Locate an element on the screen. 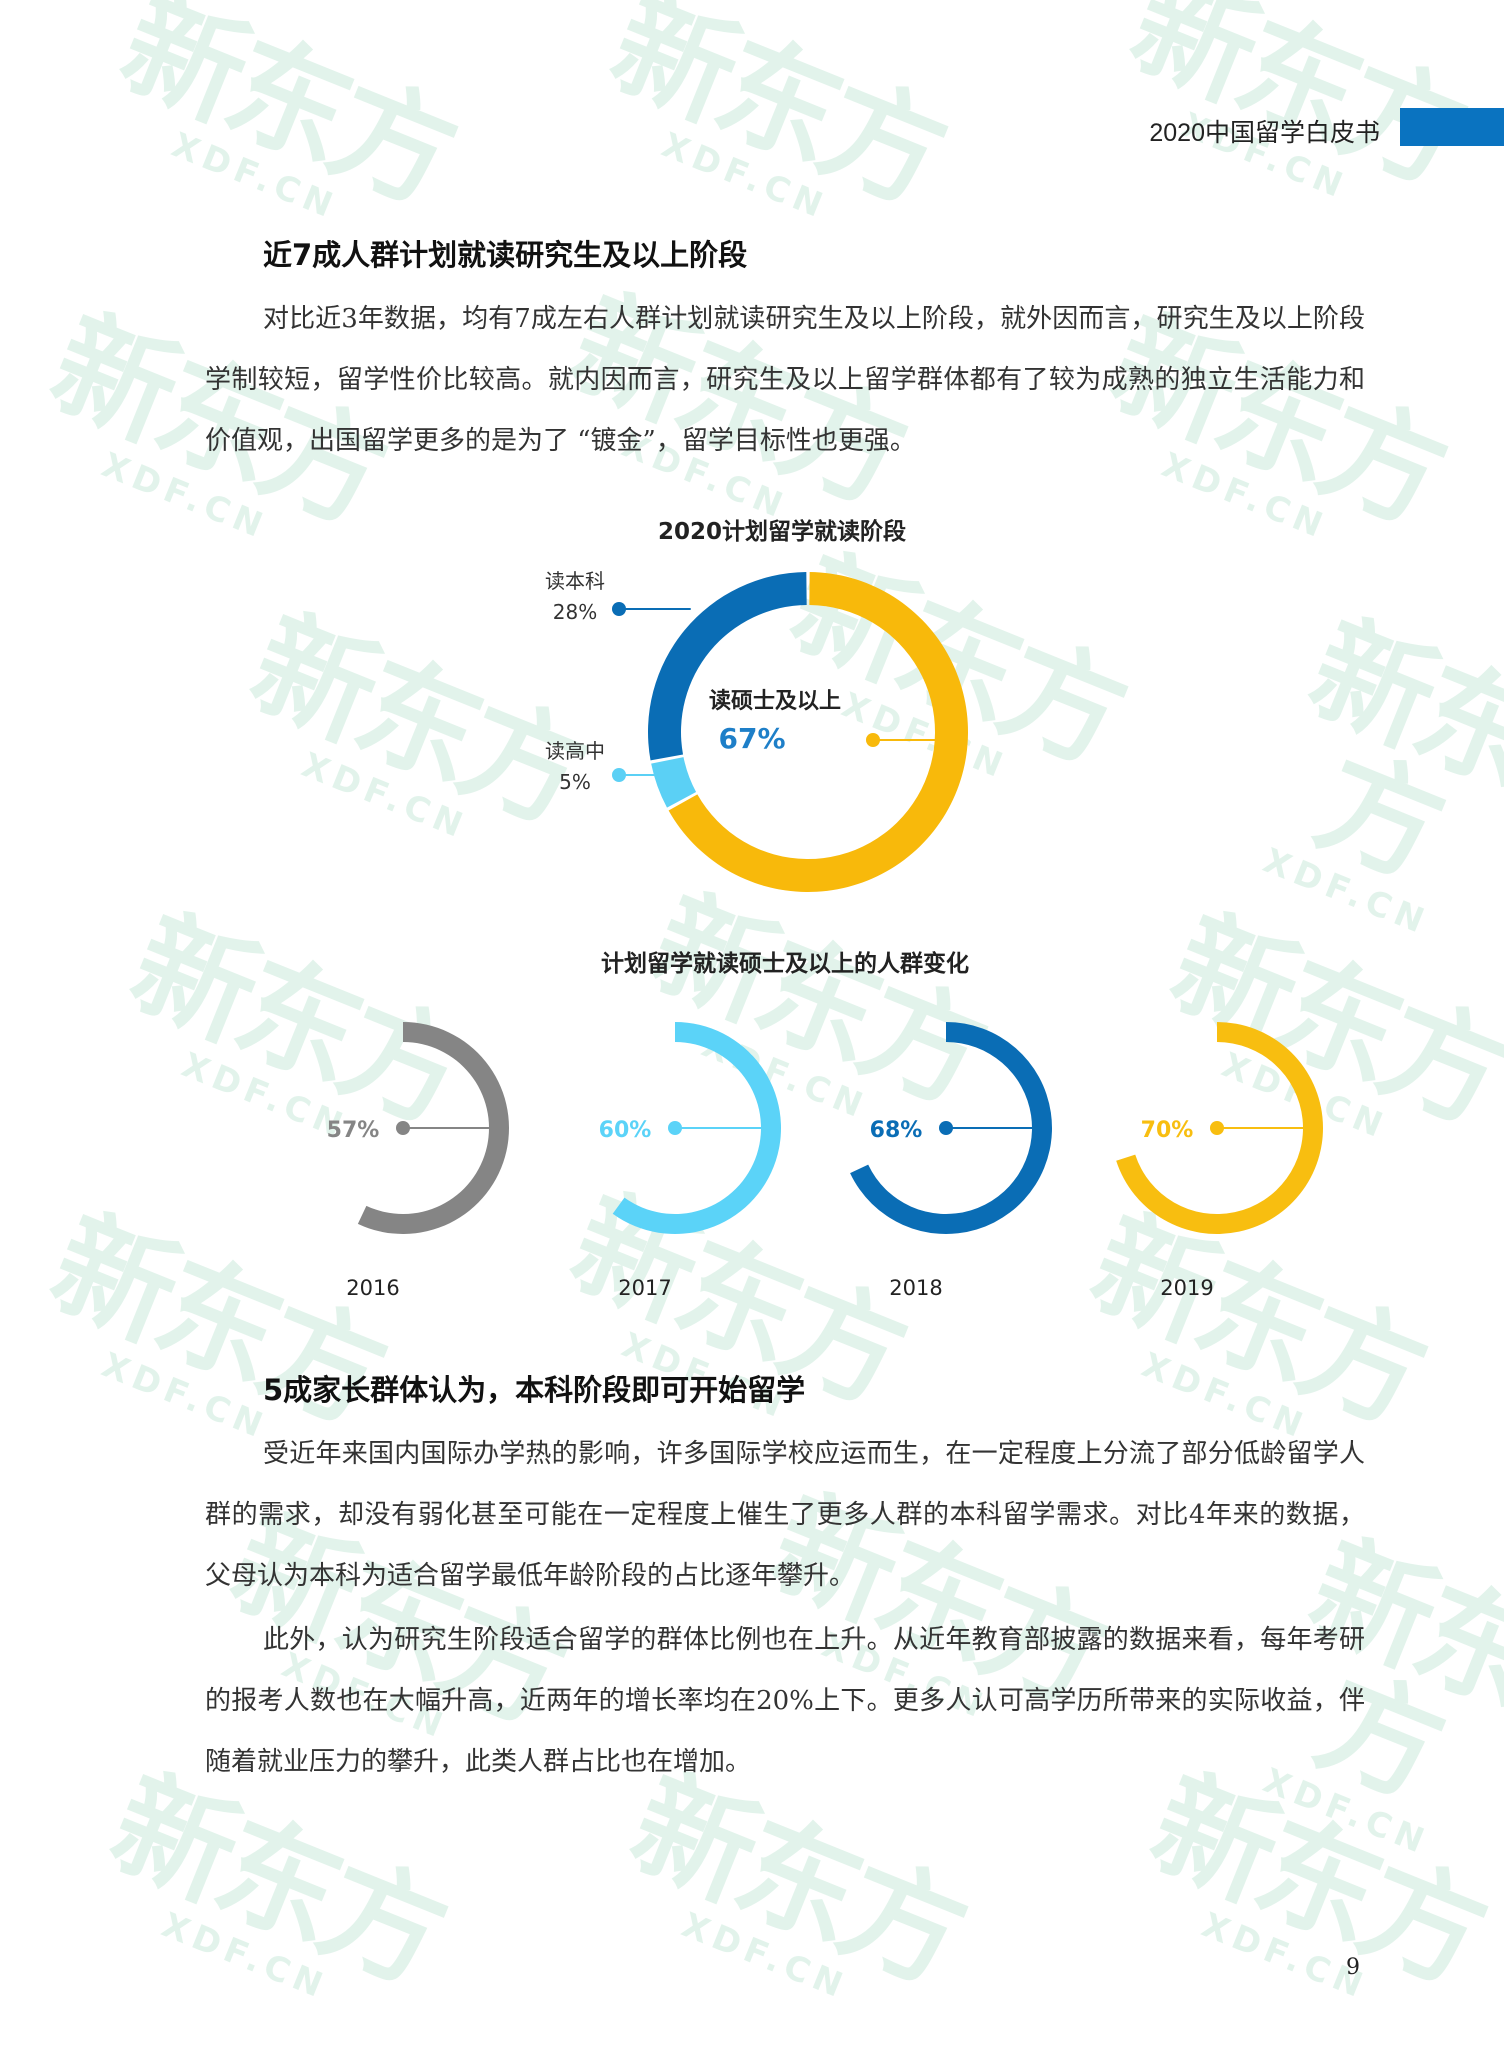 The height and width of the screenshot is (2056, 1504). donut-chart-2020: 读硕士及以上 67% 读高中 5% 读本科 28% is located at coordinates (756, 730).